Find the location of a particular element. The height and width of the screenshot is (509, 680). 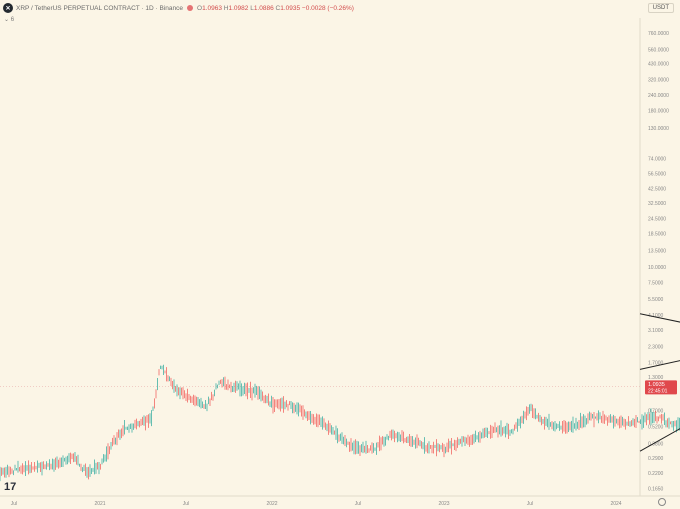

indicator-count: 6 is located at coordinates (12, 20).